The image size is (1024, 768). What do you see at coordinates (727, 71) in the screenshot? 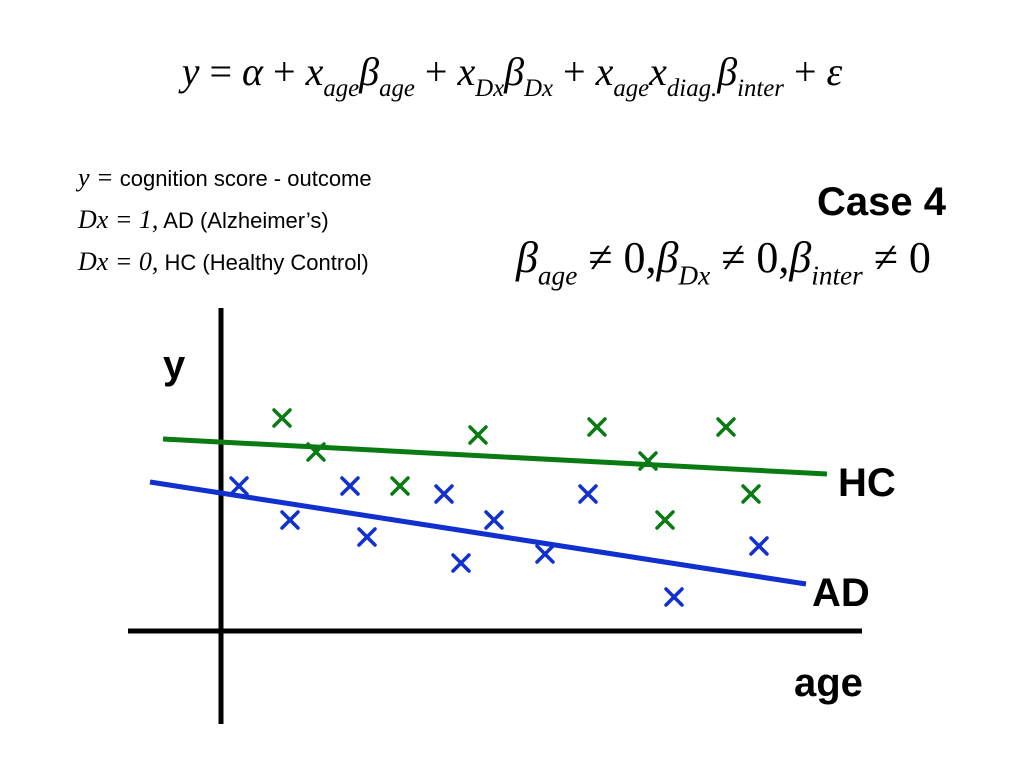
I see `eq-beta-inter: β` at bounding box center [727, 71].